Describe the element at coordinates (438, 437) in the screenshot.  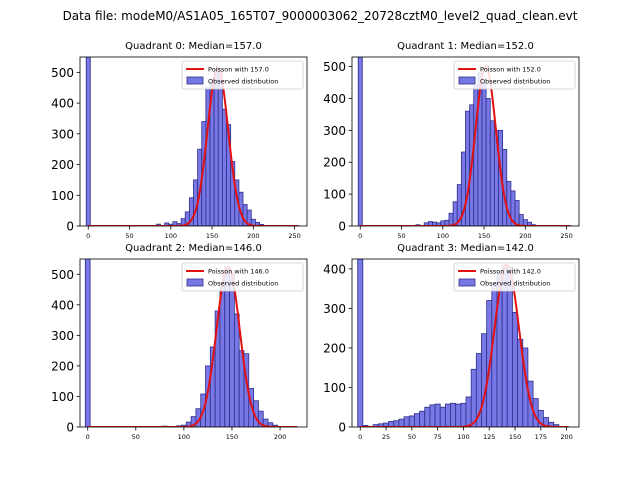
I see `x-tick-label: 75` at that location.